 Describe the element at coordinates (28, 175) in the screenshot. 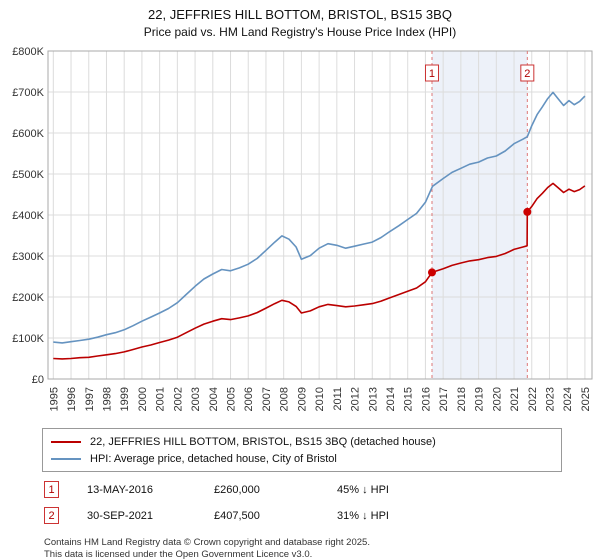

I see `y-axis-tick-label: £500K` at that location.